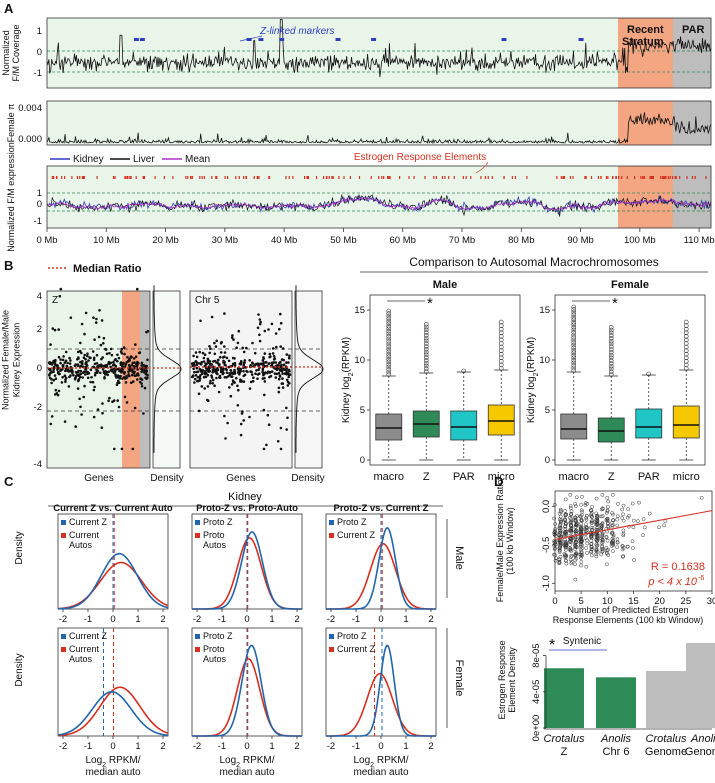 This screenshot has width=715, height=783. Describe the element at coordinates (8, 265) in the screenshot. I see `panel-label-b: B` at that location.